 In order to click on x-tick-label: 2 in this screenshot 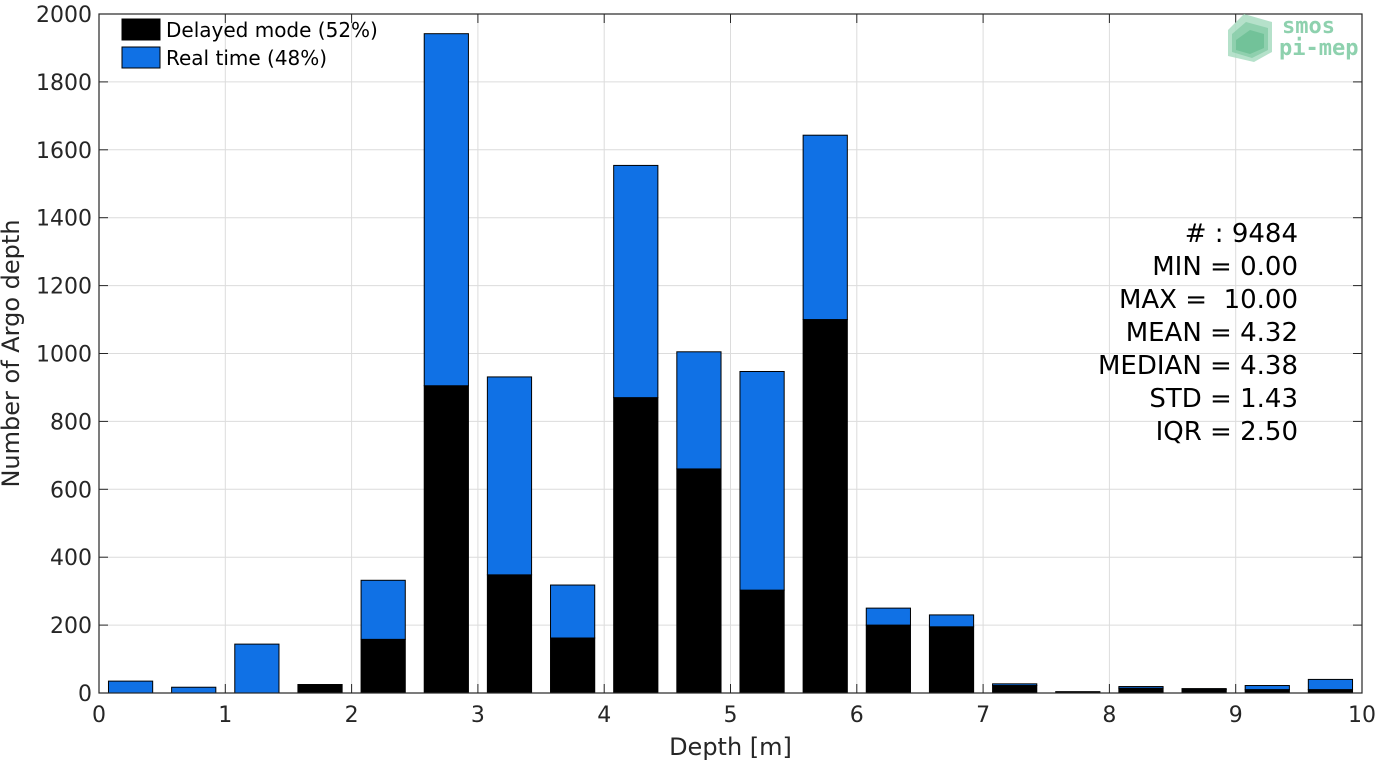, I will do `click(352, 715)`.